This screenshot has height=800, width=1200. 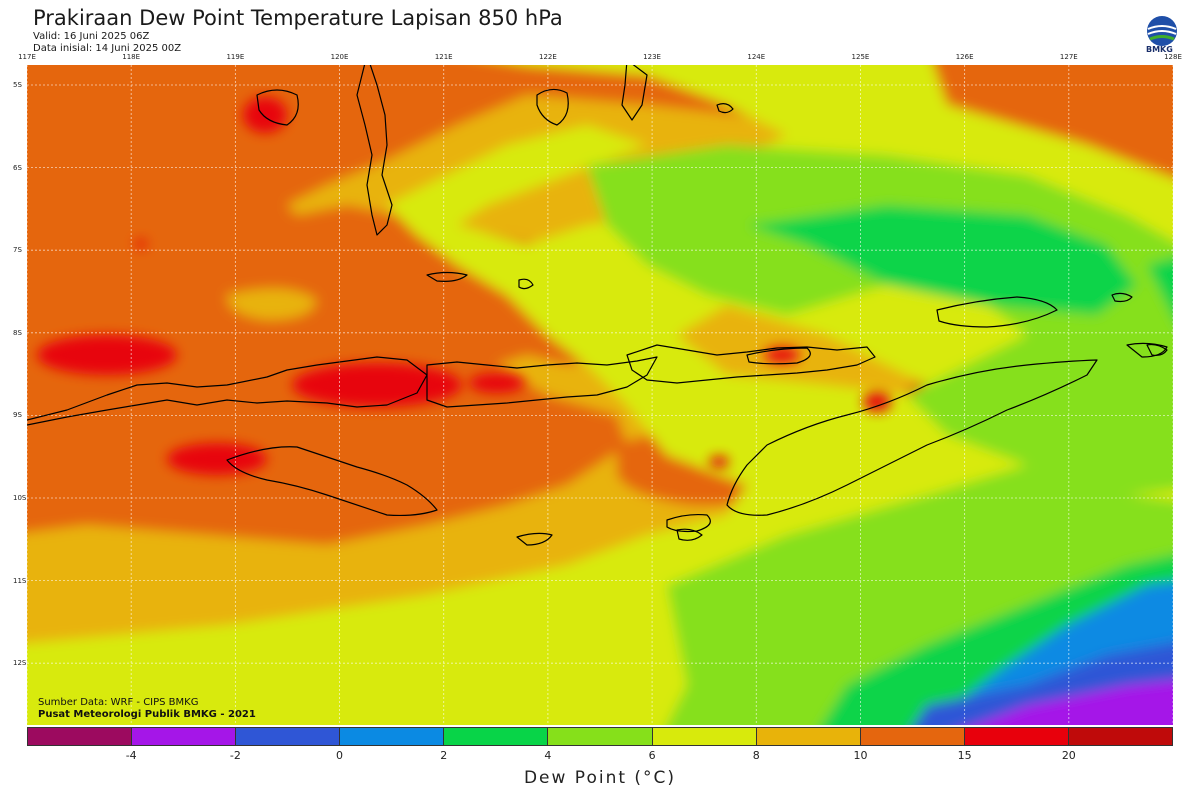 What do you see at coordinates (147, 714) in the screenshot?
I see `credit-org: Pusat Meteorologi Publik BMKG - 2021` at bounding box center [147, 714].